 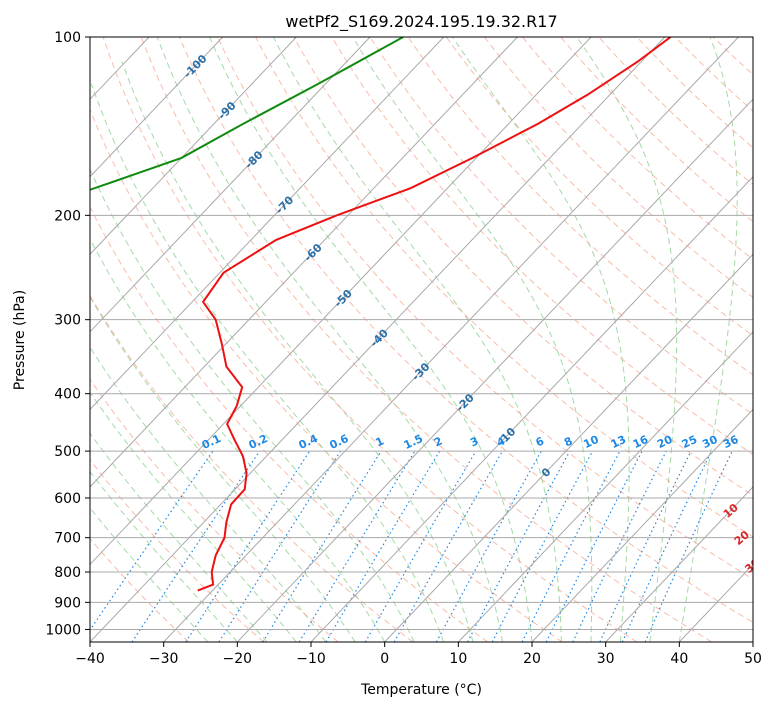 I want to click on mixing-ratio-label: 0.4, so click(x=308, y=442).